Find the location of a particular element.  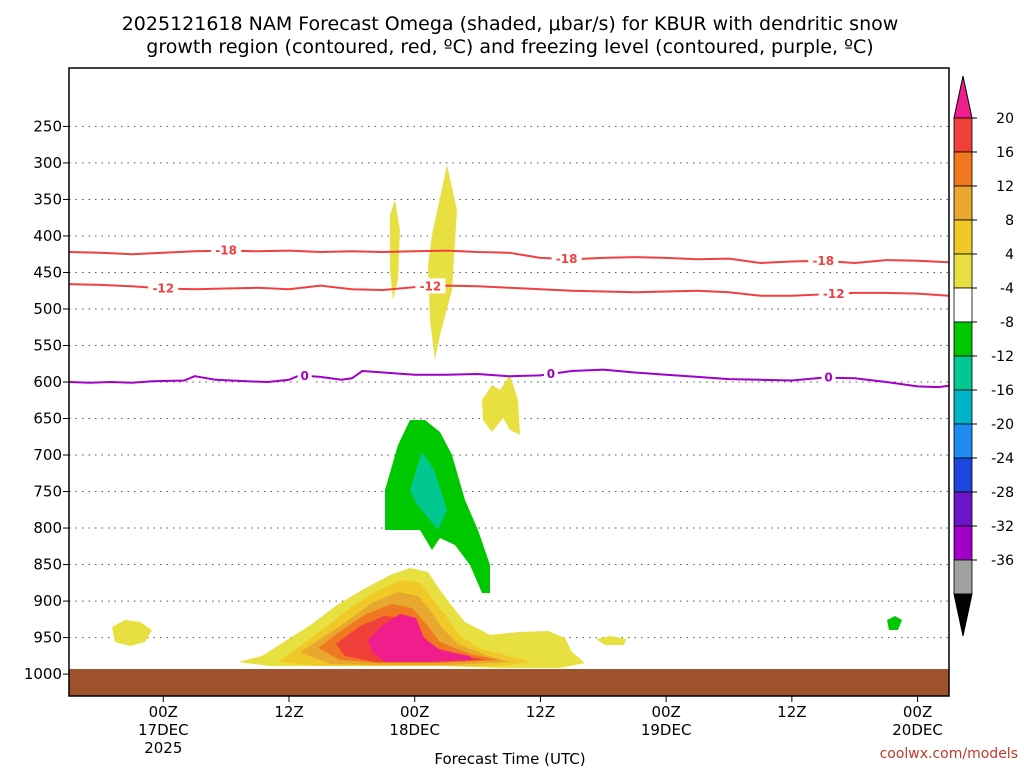

colorbar-top-arrow is located at coordinates (963, 97).